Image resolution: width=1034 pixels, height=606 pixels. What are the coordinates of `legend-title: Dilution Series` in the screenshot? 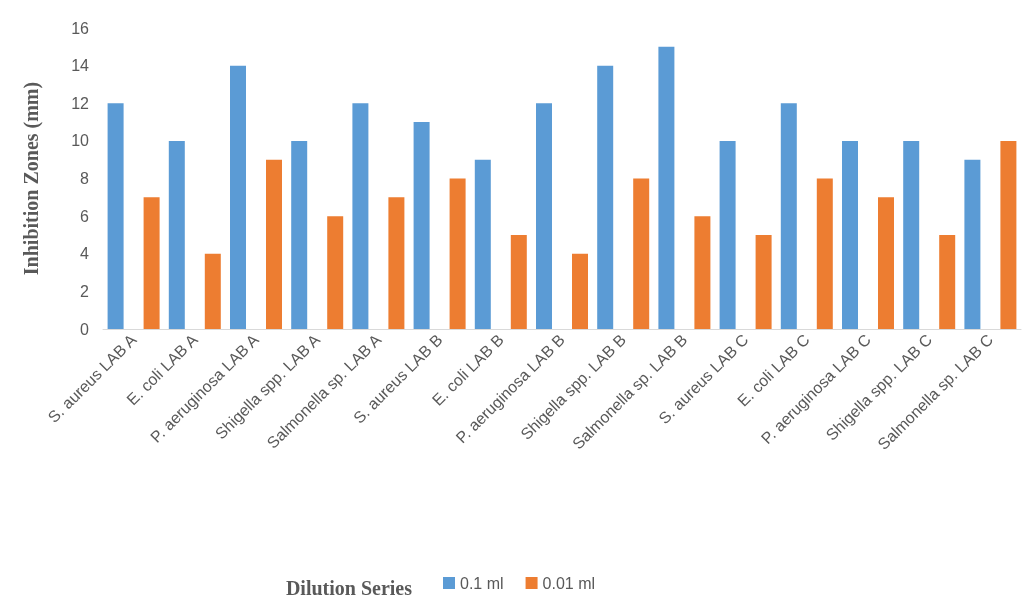 It's located at (349, 588).